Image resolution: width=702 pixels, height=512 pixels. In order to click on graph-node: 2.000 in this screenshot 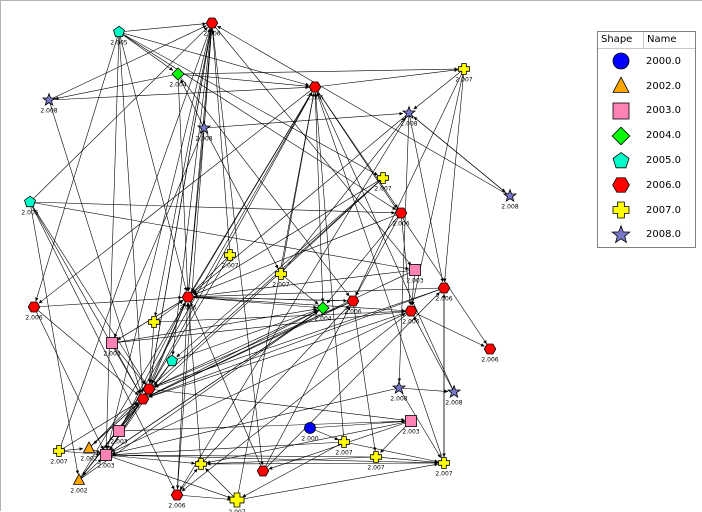, I will do `click(310, 432)`.